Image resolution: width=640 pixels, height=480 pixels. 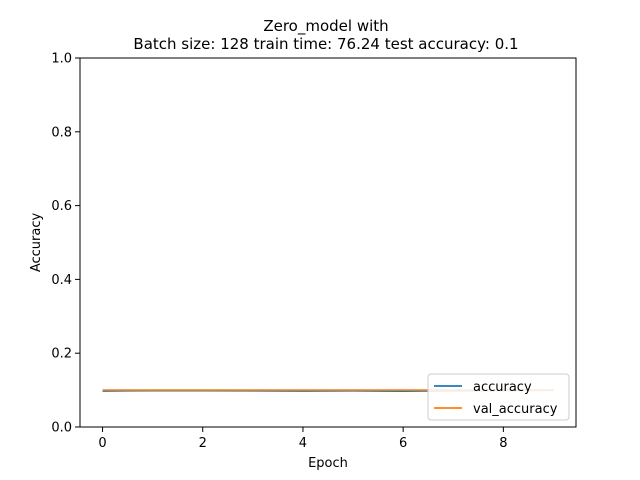 What do you see at coordinates (36, 243) in the screenshot?
I see `y-axis-label: Accuracy` at bounding box center [36, 243].